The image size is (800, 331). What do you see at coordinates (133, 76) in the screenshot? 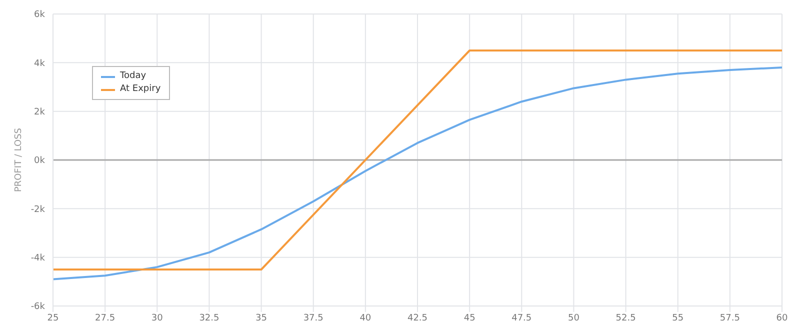
I see `legend-label: Today` at bounding box center [133, 76].